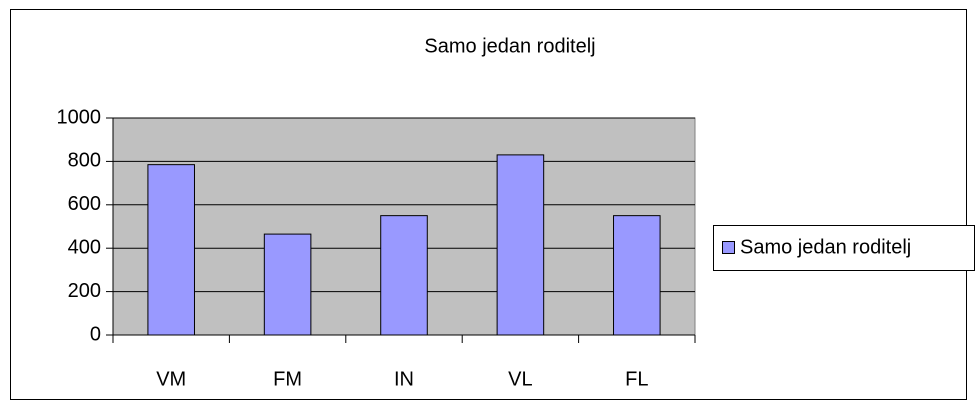 The height and width of the screenshot is (407, 977). I want to click on legend-swatch, so click(728, 247).